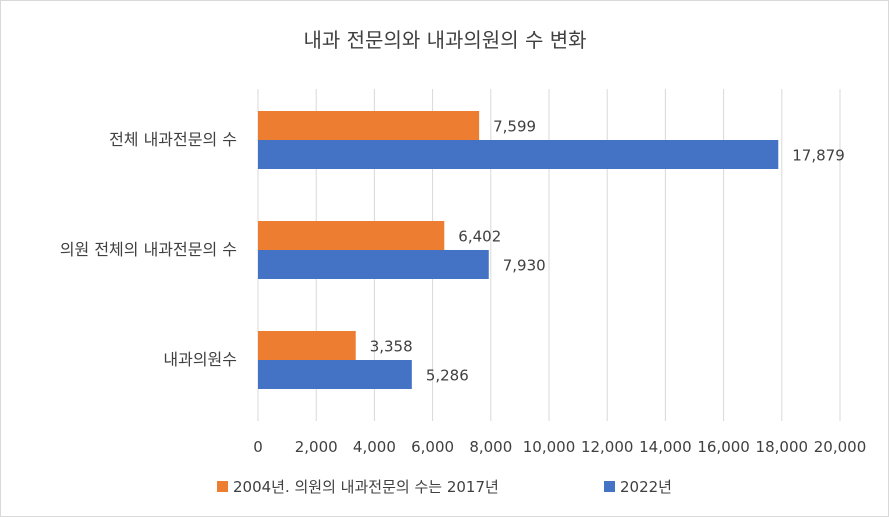 The width and height of the screenshot is (889, 517). I want to click on legend-label: 2022년, so click(646, 487).